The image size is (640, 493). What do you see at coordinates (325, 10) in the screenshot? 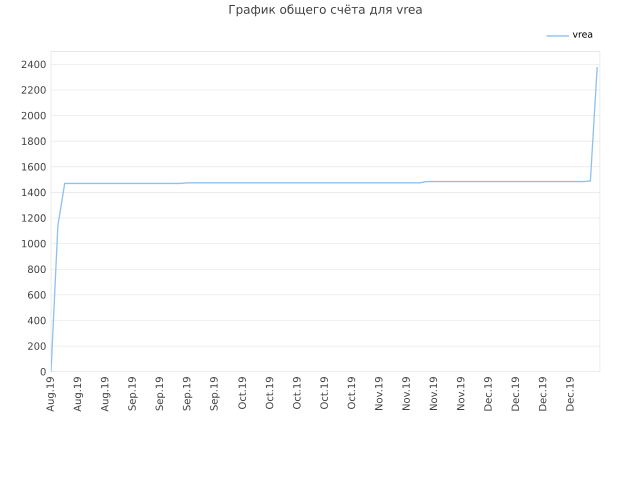
I see `chart-title: График общего счёта для vrea` at bounding box center [325, 10].